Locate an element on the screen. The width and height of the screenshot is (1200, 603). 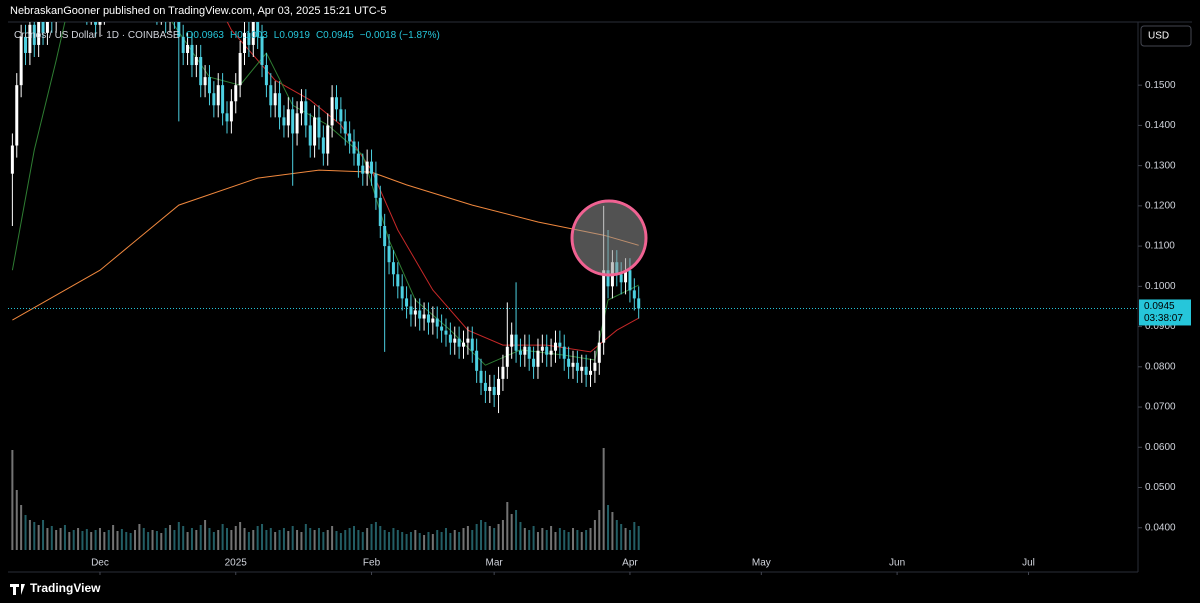
currency-button is located at coordinates (1166, 36).